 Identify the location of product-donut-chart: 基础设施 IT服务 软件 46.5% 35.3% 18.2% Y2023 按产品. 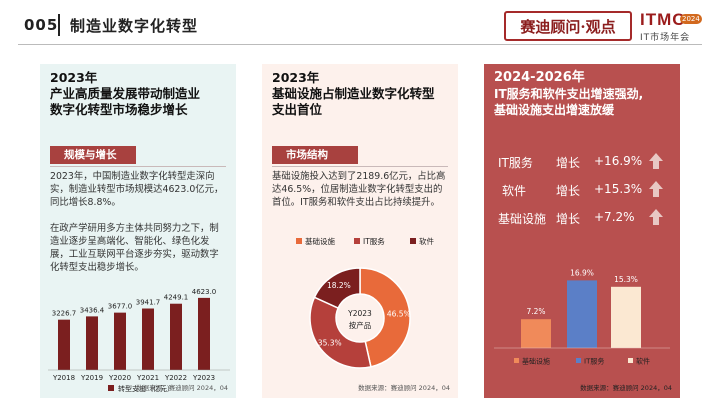
(365, 302).